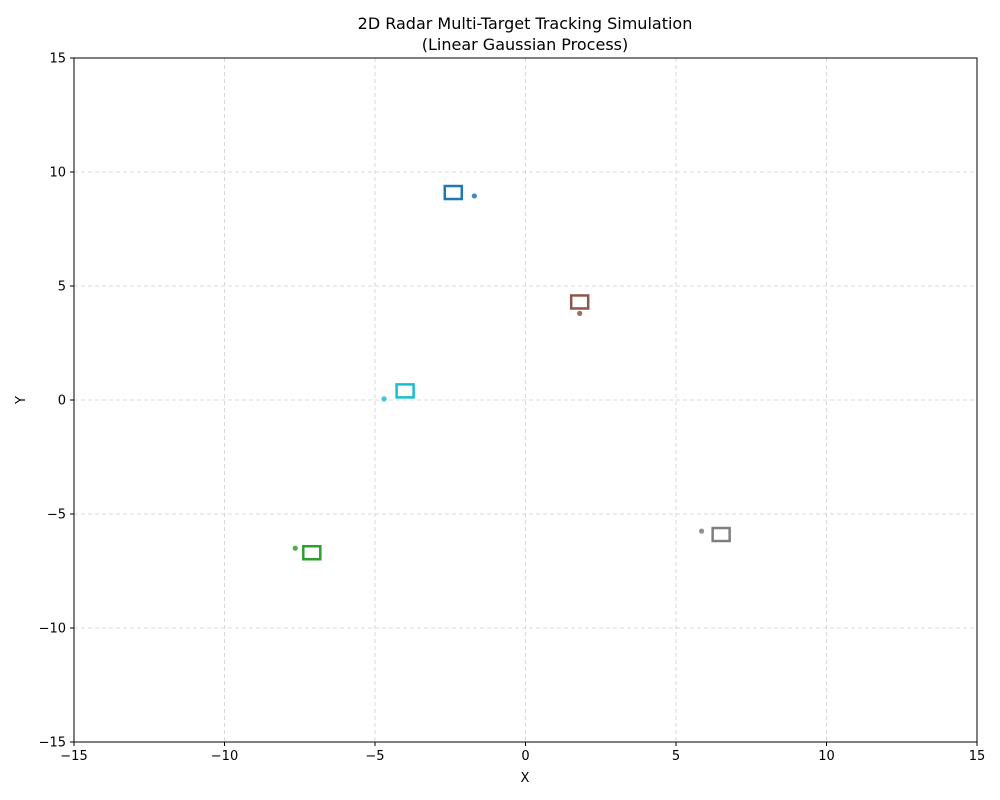 This screenshot has height=800, width=1000. Describe the element at coordinates (453, 192) in the screenshot. I see `target-1-track-box` at that location.